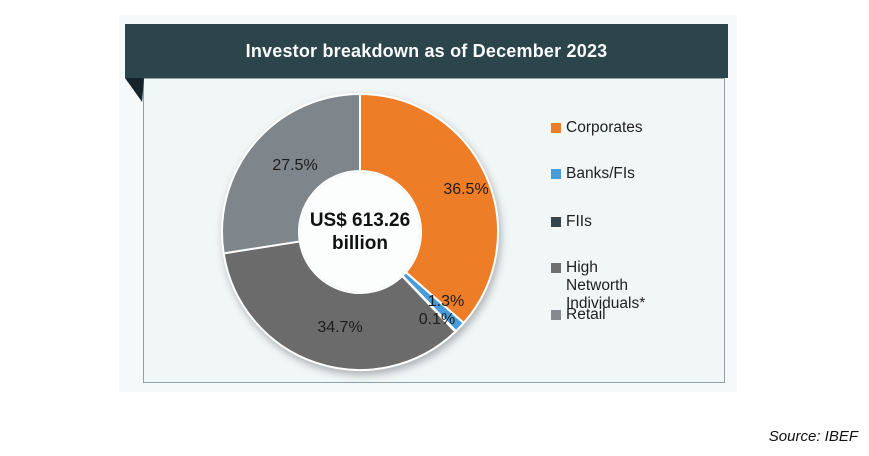  I want to click on legend-swatch-retail, so click(556, 315).